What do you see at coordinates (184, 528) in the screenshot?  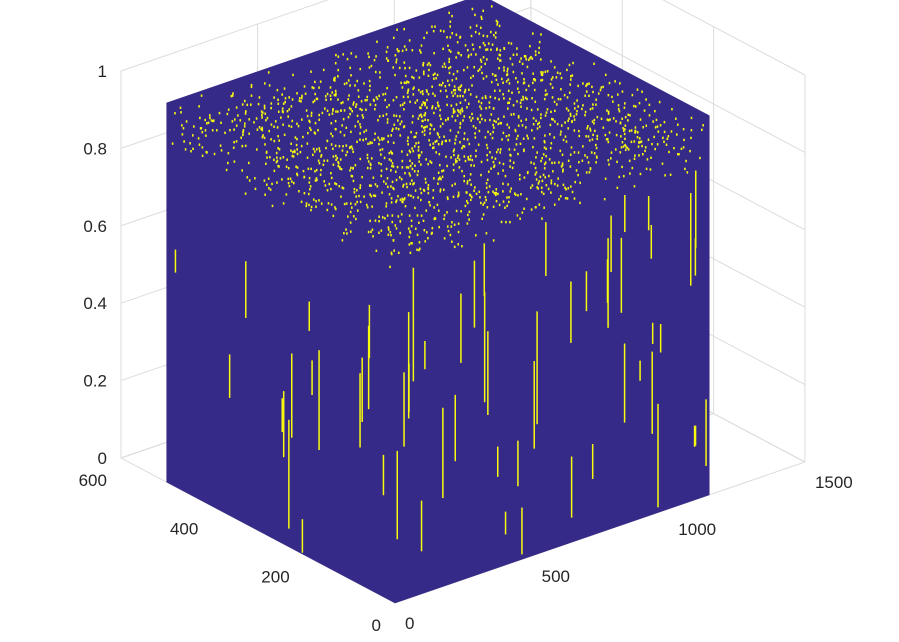 I see `y-tick-label: 400` at bounding box center [184, 528].